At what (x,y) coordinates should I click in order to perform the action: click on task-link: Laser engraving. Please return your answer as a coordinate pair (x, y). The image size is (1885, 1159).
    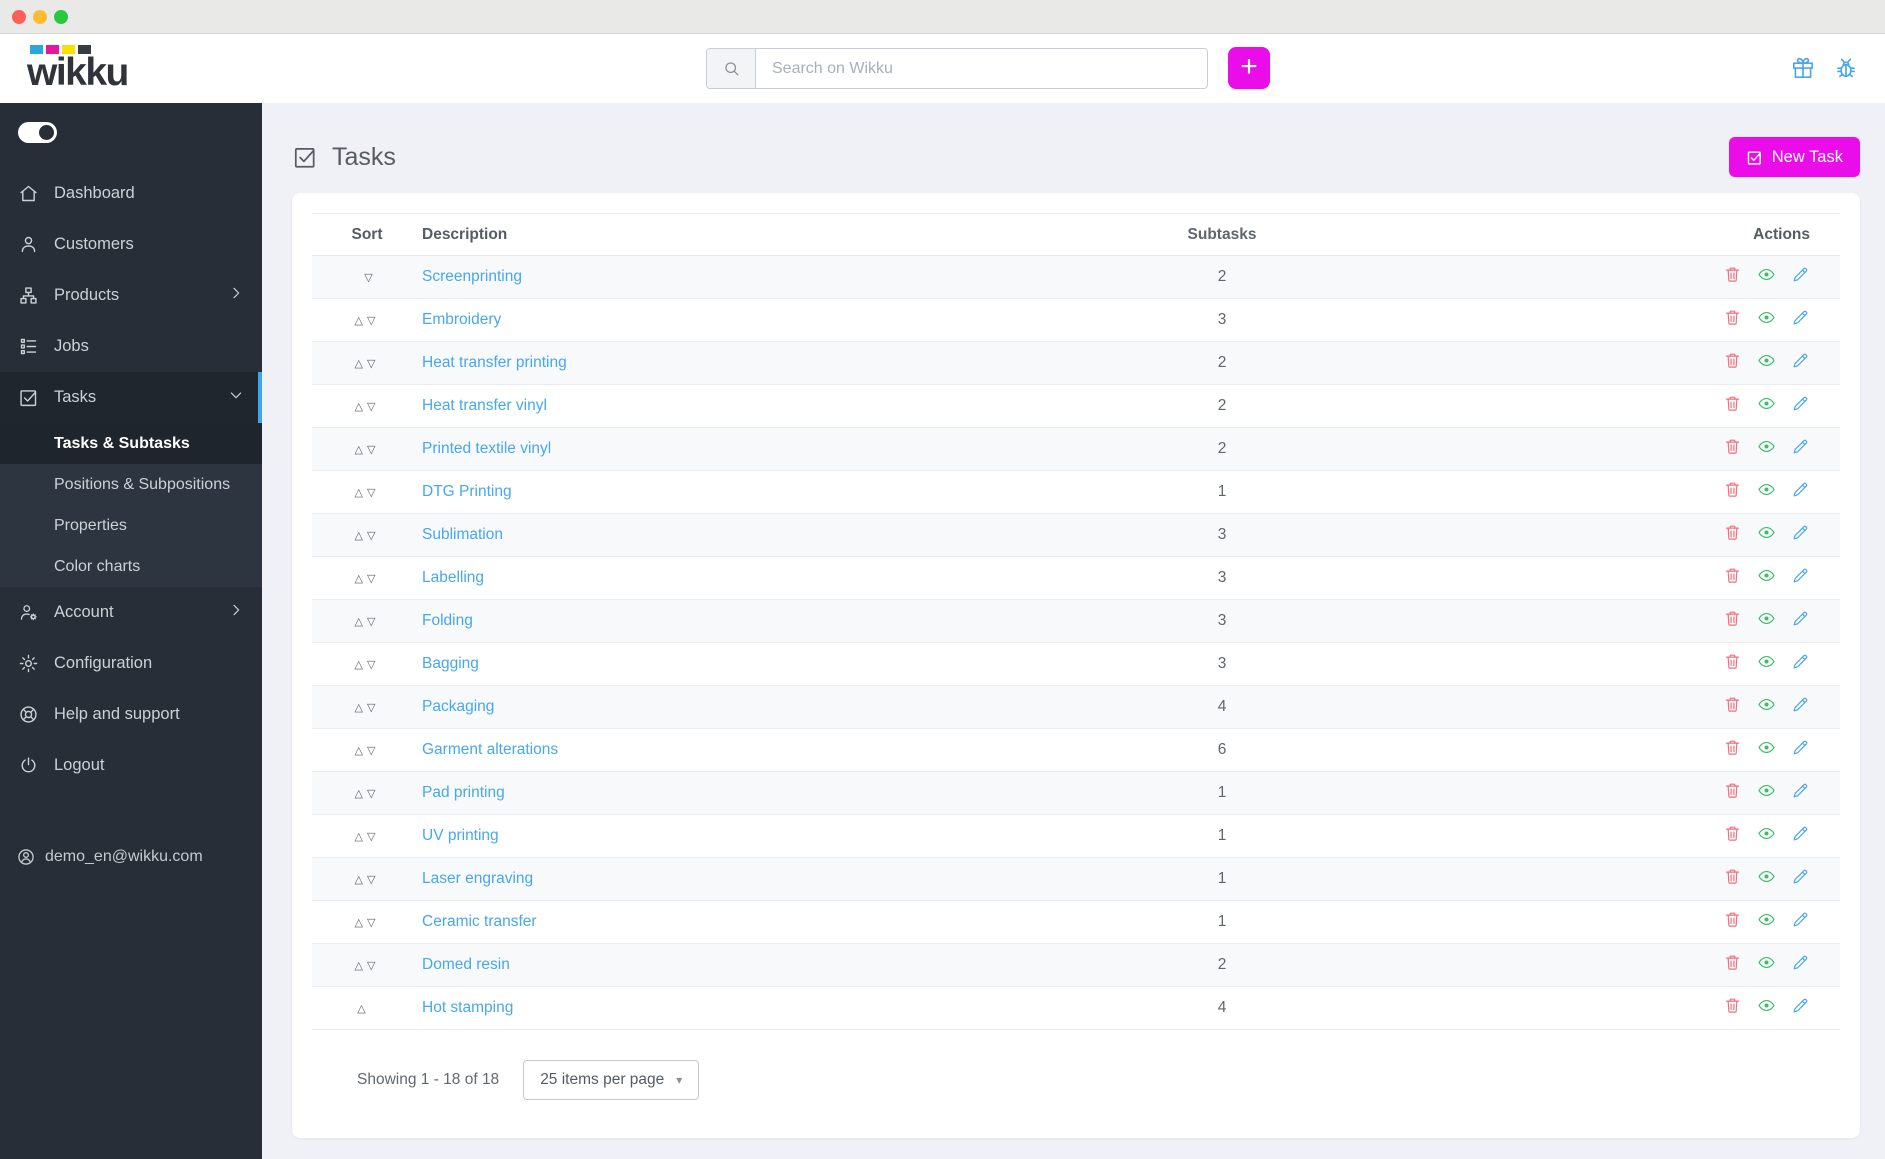
    Looking at the image, I should click on (478, 878).